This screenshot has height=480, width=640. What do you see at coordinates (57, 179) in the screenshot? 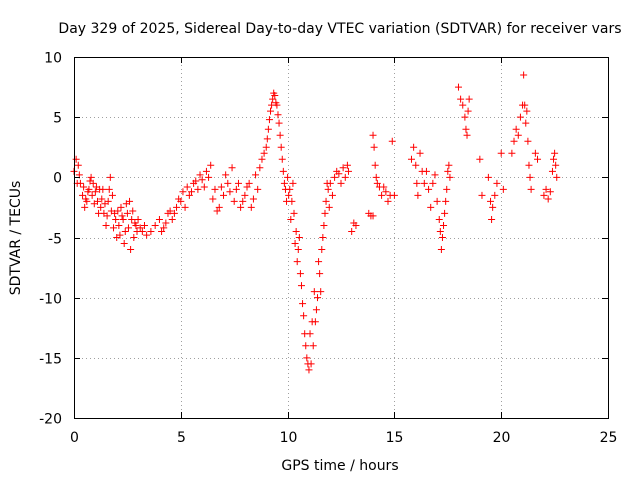
I see `y-tick-label: 0` at bounding box center [57, 179].